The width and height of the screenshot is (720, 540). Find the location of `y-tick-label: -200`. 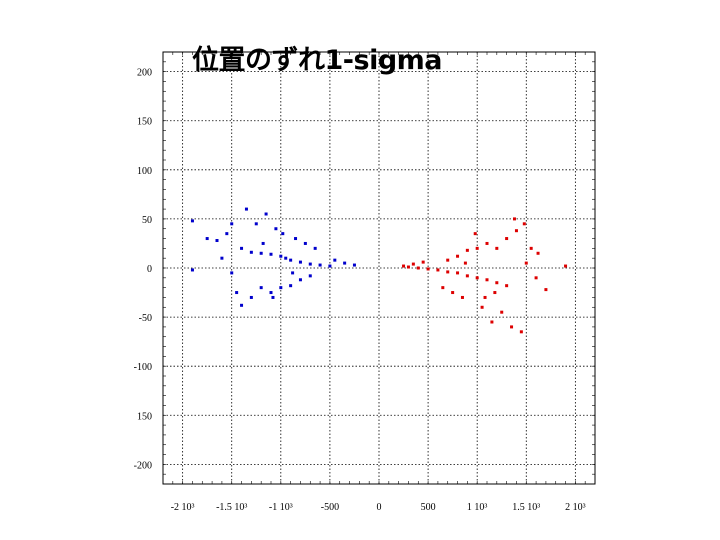

y-tick-label: -200 is located at coordinates (143, 465).